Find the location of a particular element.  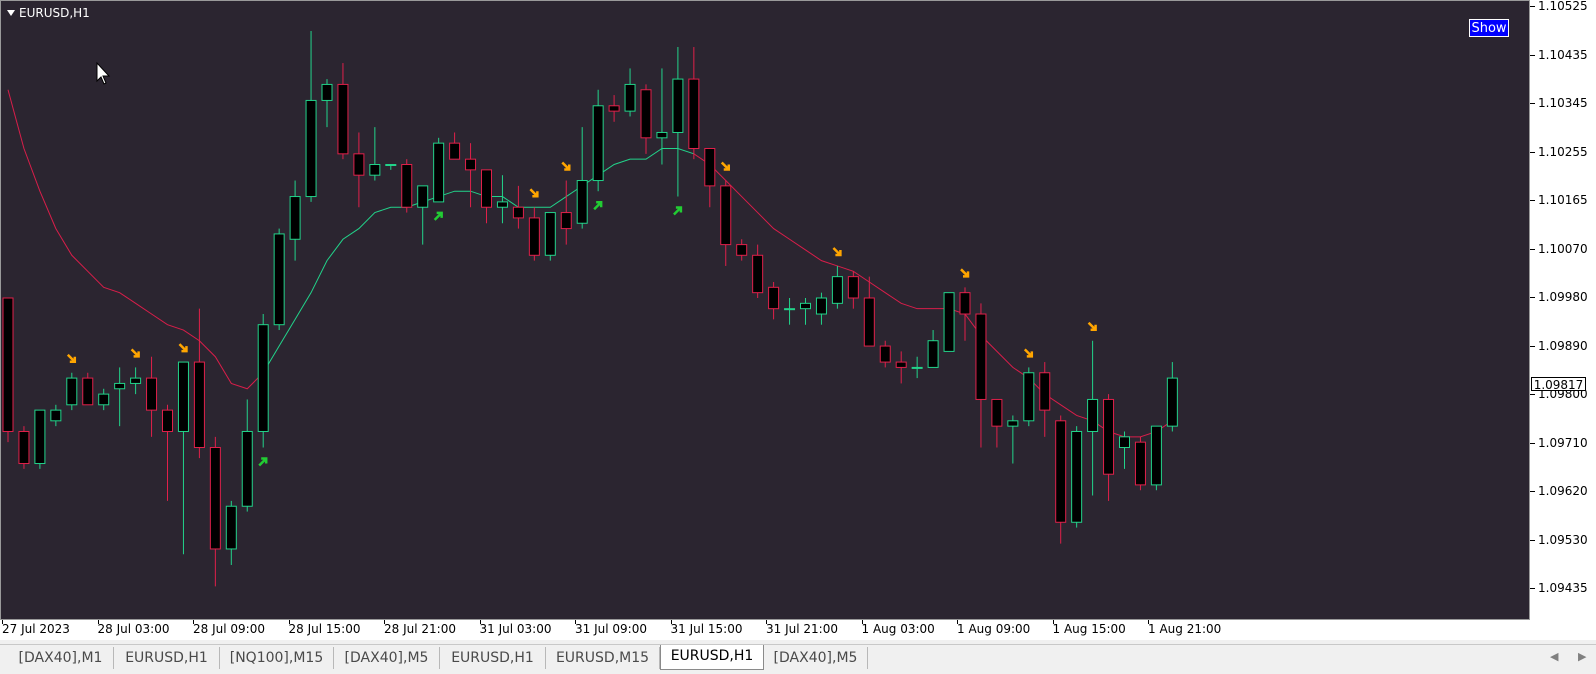

buy-arrow-icon is located at coordinates (598, 205).